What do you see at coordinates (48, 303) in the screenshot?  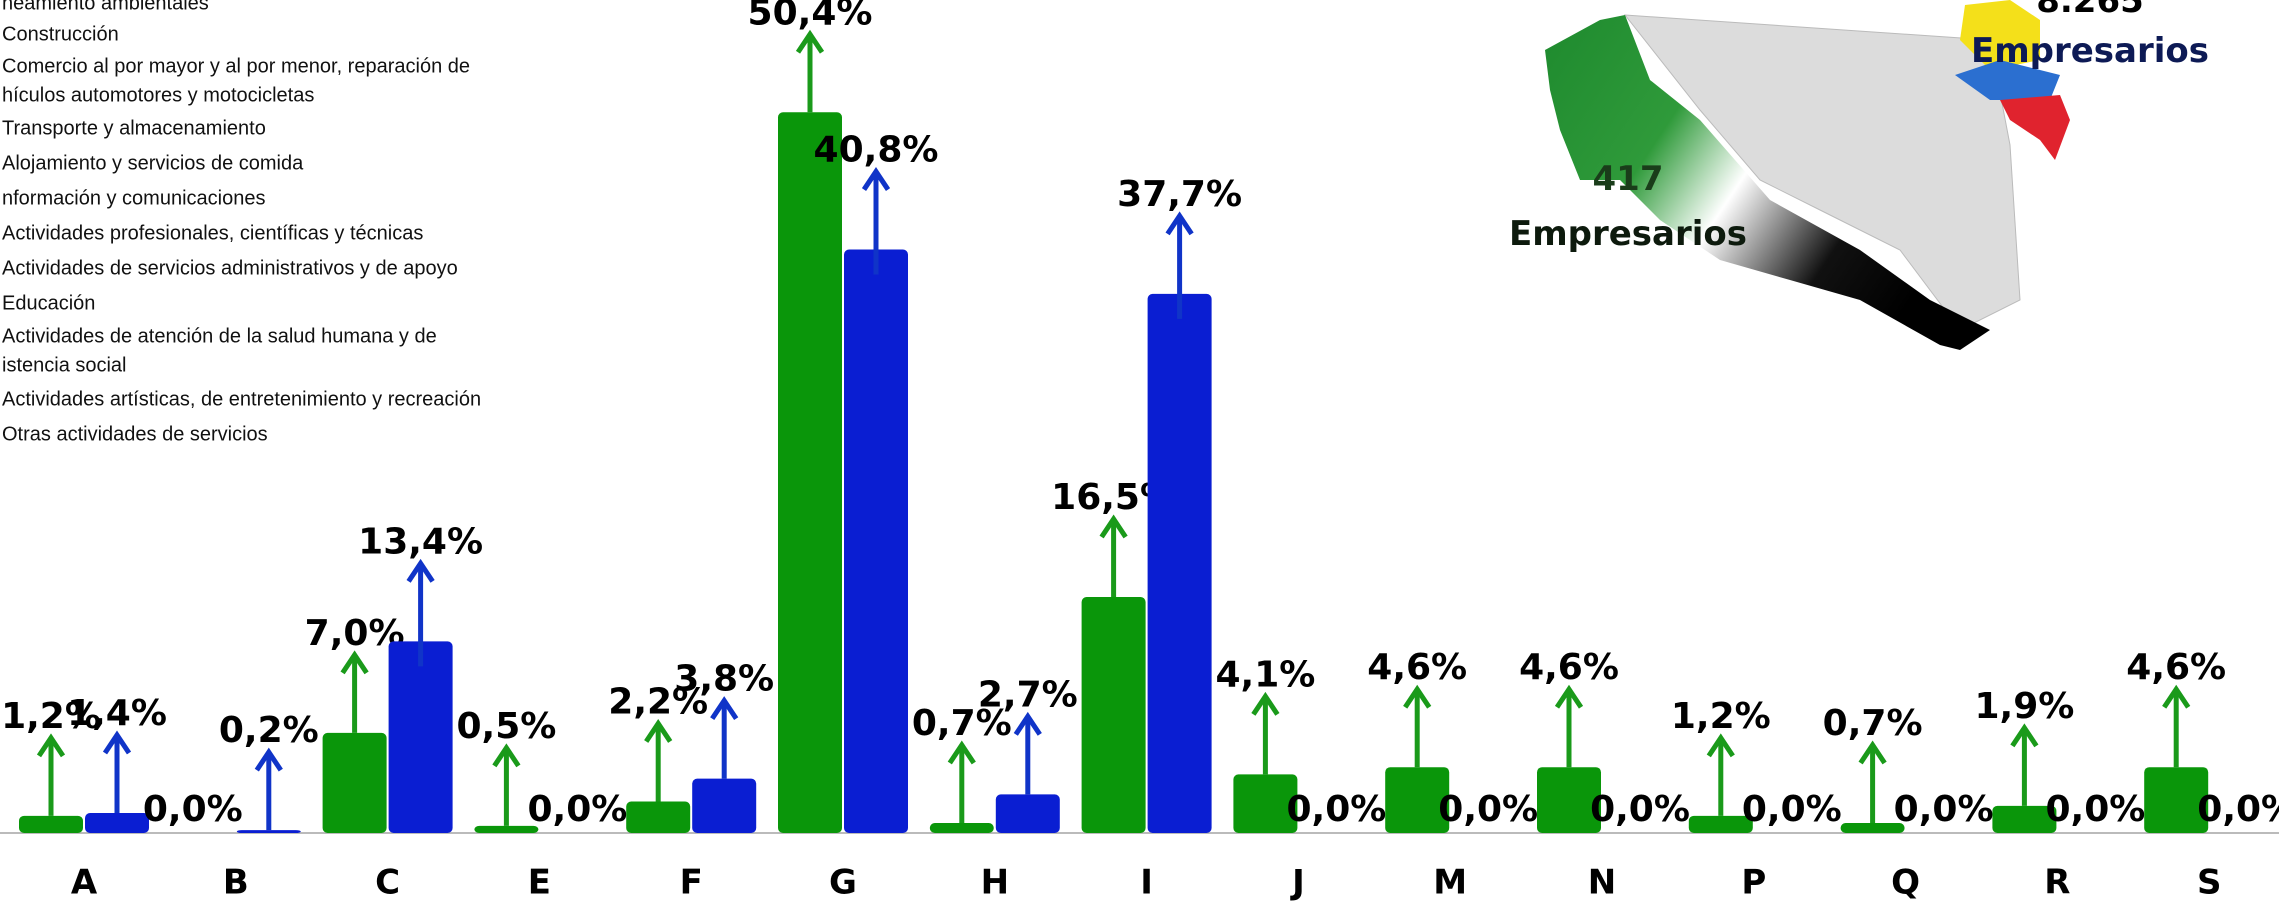 I see `legend-text: Educación` at bounding box center [48, 303].